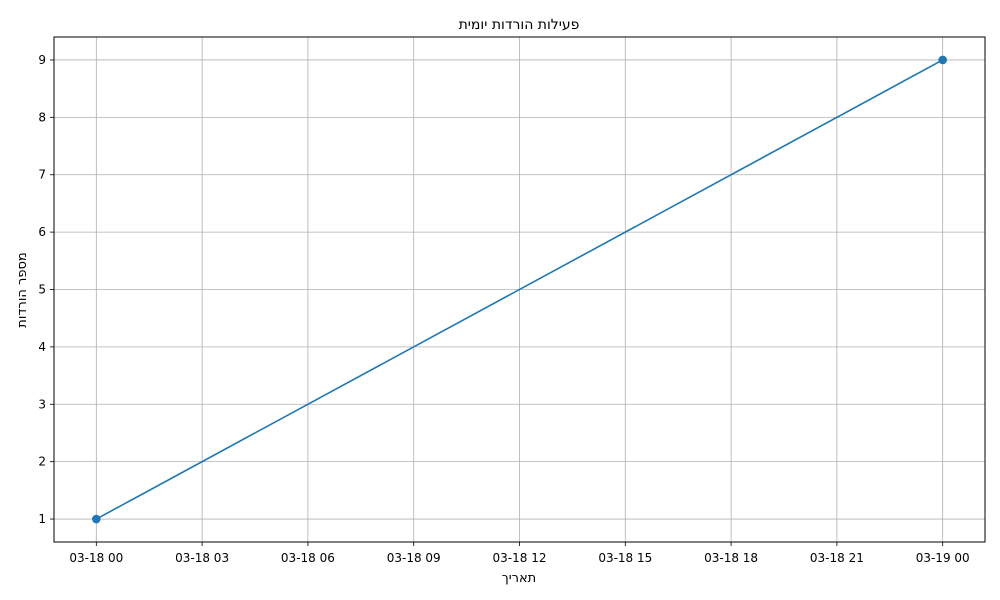 This screenshot has height=600, width=1000. Describe the element at coordinates (625, 558) in the screenshot. I see `x-tick-label: 03-18 15` at that location.